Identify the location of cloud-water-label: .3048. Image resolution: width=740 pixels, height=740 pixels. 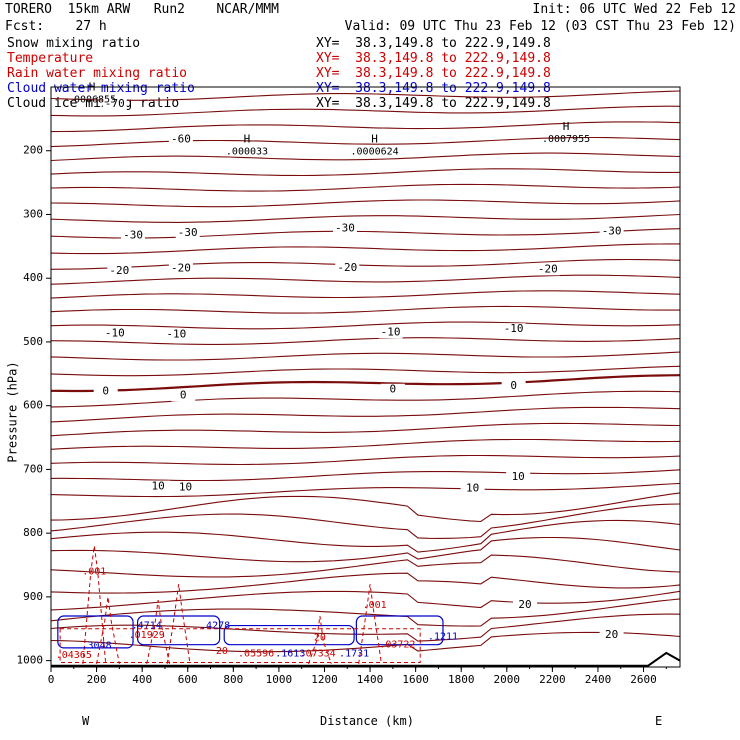
(97, 645).